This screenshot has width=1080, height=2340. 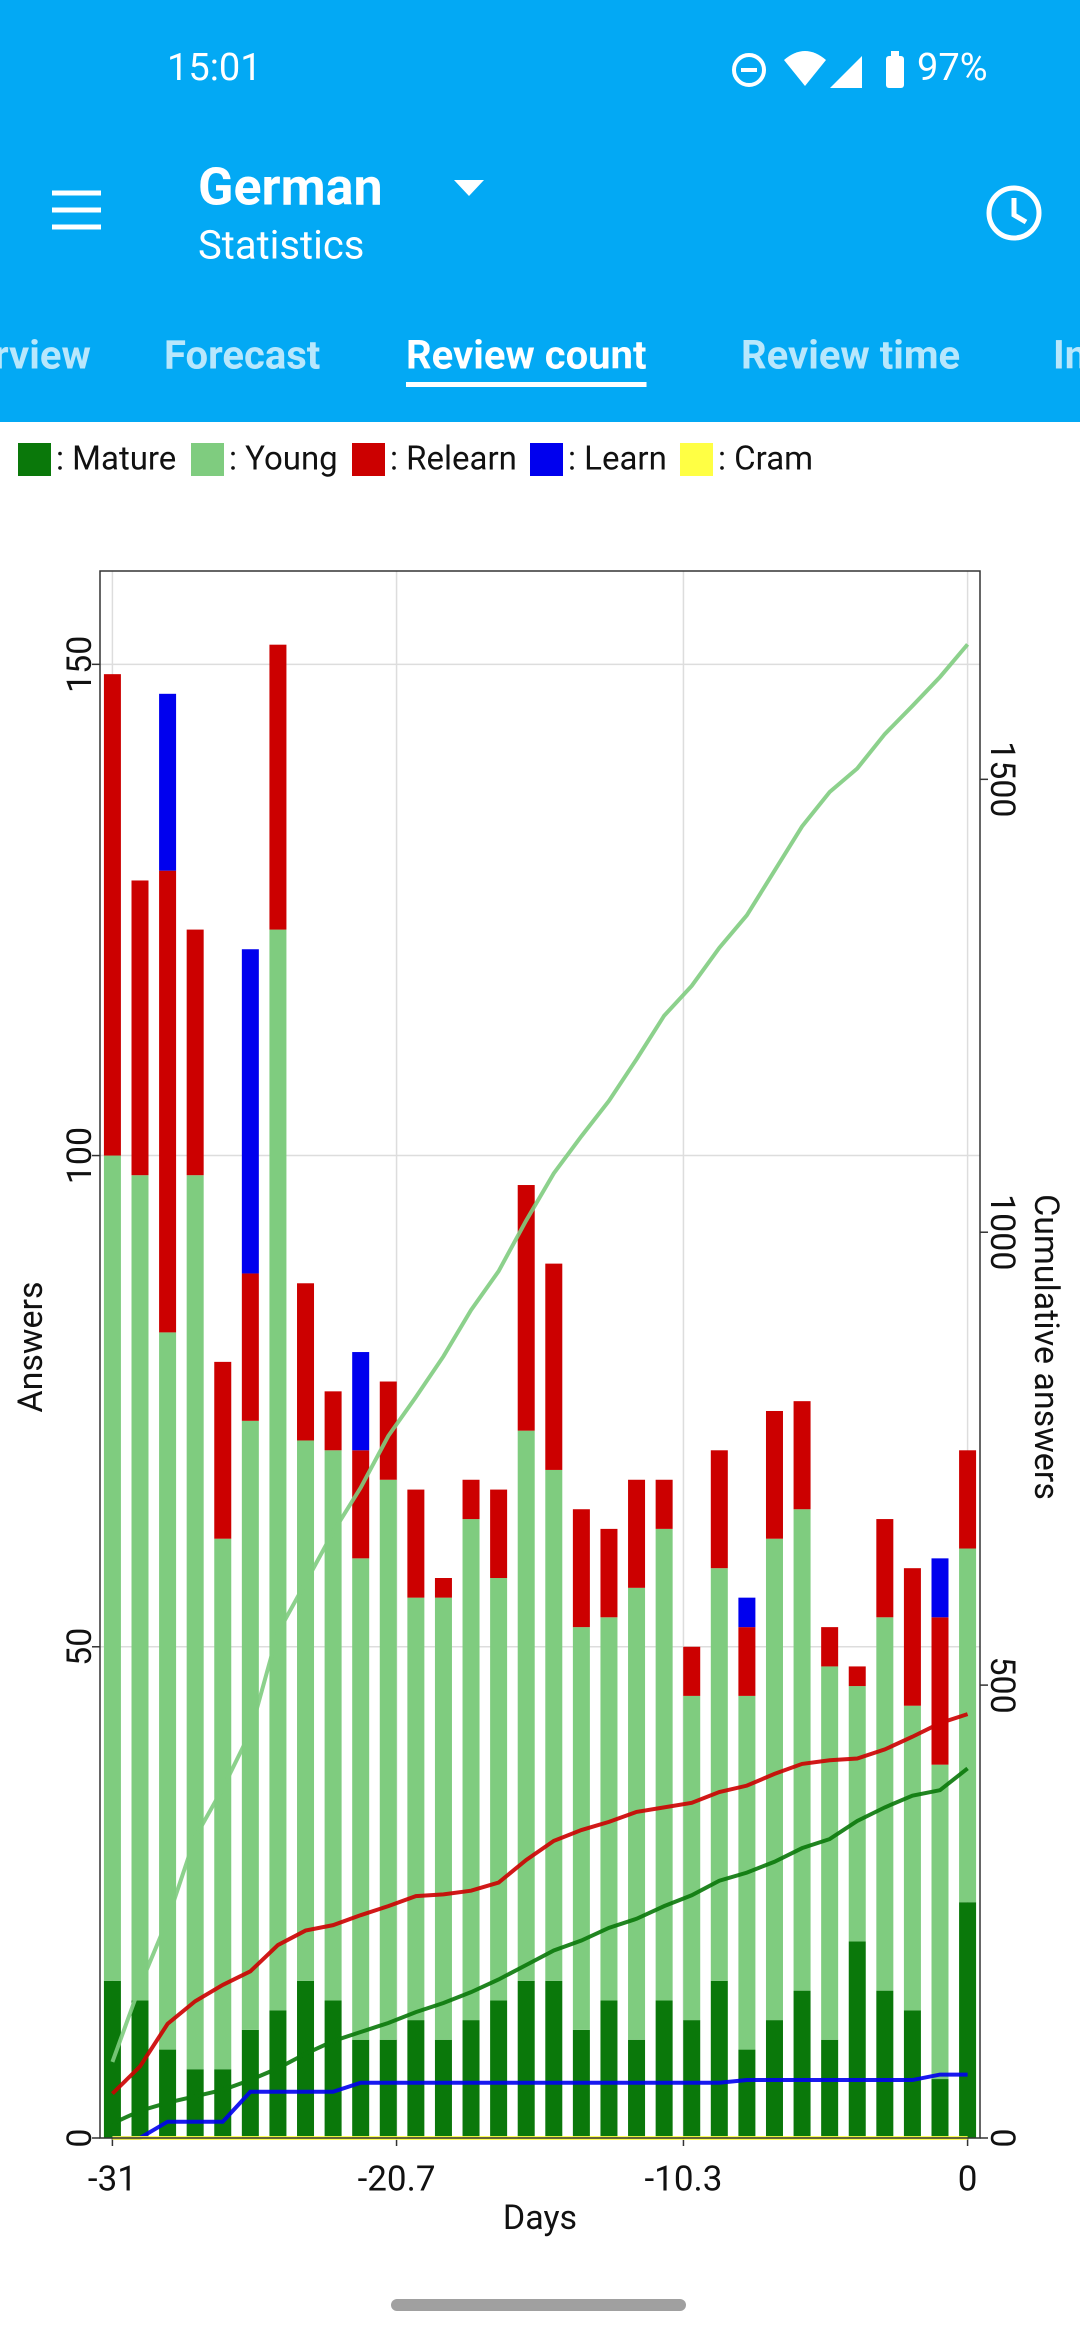 What do you see at coordinates (45, 355) in the screenshot?
I see `tab: rview` at bounding box center [45, 355].